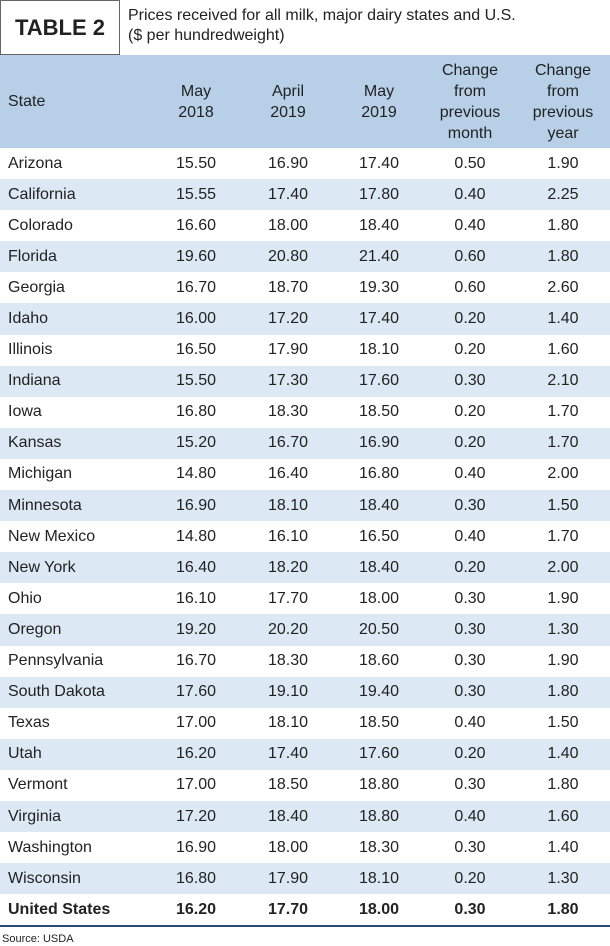 This screenshot has height=946, width=610. What do you see at coordinates (379, 112) in the screenshot?
I see `header-line: 2019` at bounding box center [379, 112].